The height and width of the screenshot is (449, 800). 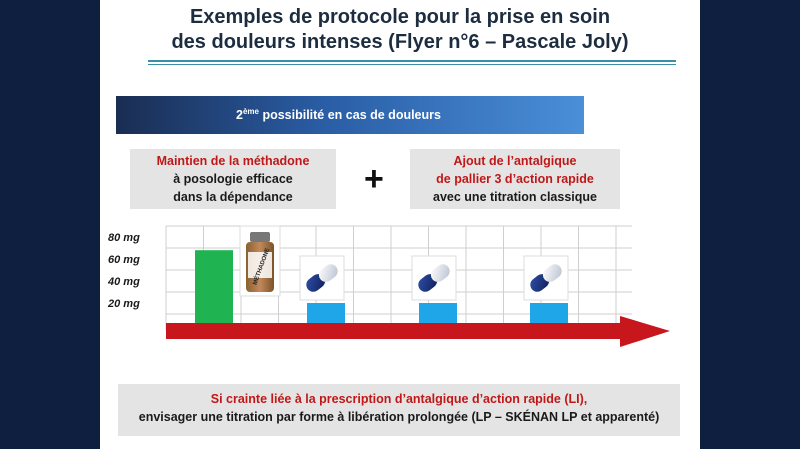 I want to click on right-box-line-2: de pallier 3 d’action rapide, so click(x=515, y=179).